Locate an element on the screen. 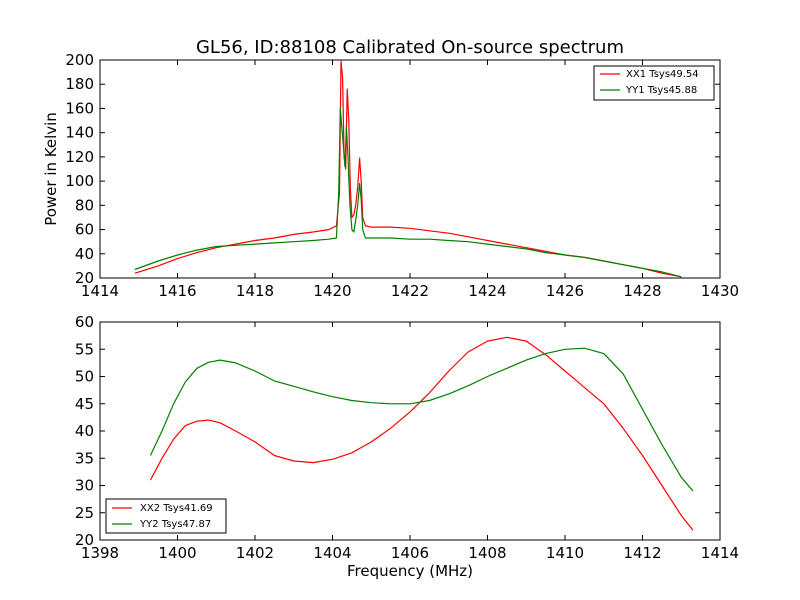 The width and height of the screenshot is (800, 600). top-x-tick-label: 1414 is located at coordinates (100, 291).